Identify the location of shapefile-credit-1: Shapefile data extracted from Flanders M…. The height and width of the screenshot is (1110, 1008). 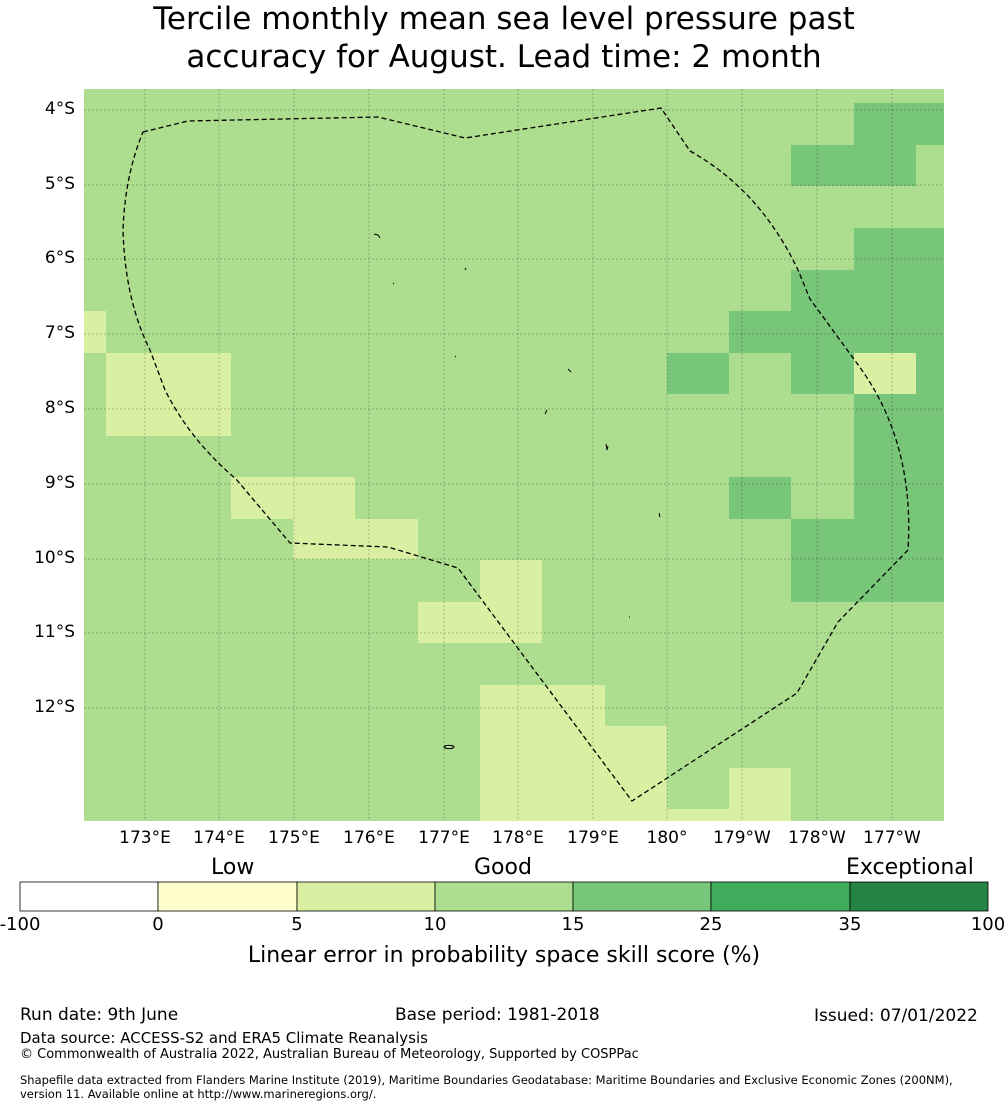
(486, 1080).